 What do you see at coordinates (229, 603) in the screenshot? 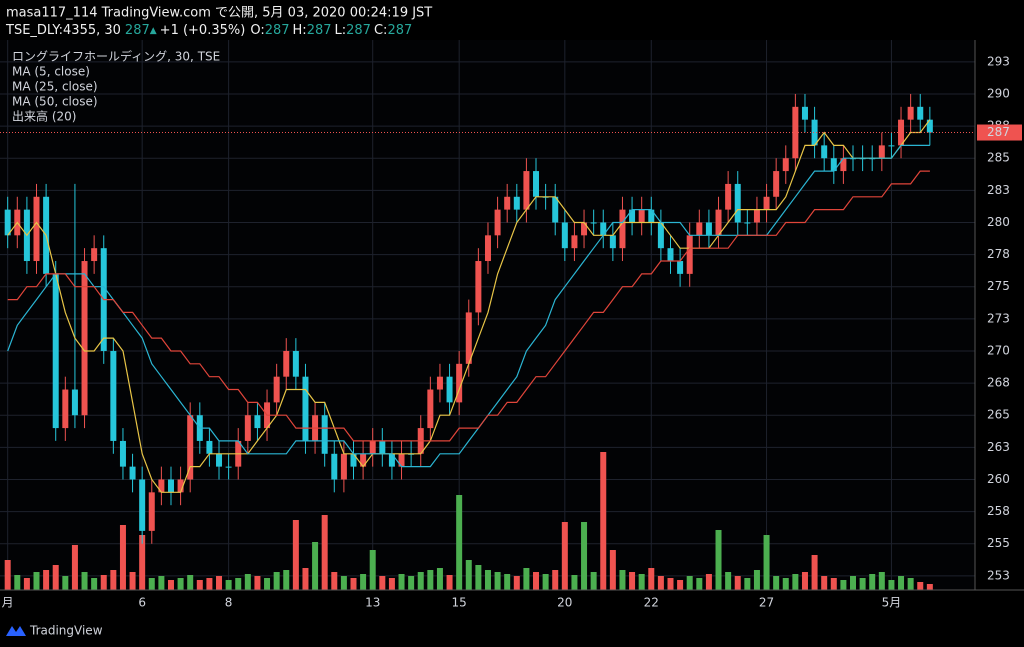
I see `x-tick-label: 8` at bounding box center [229, 603].